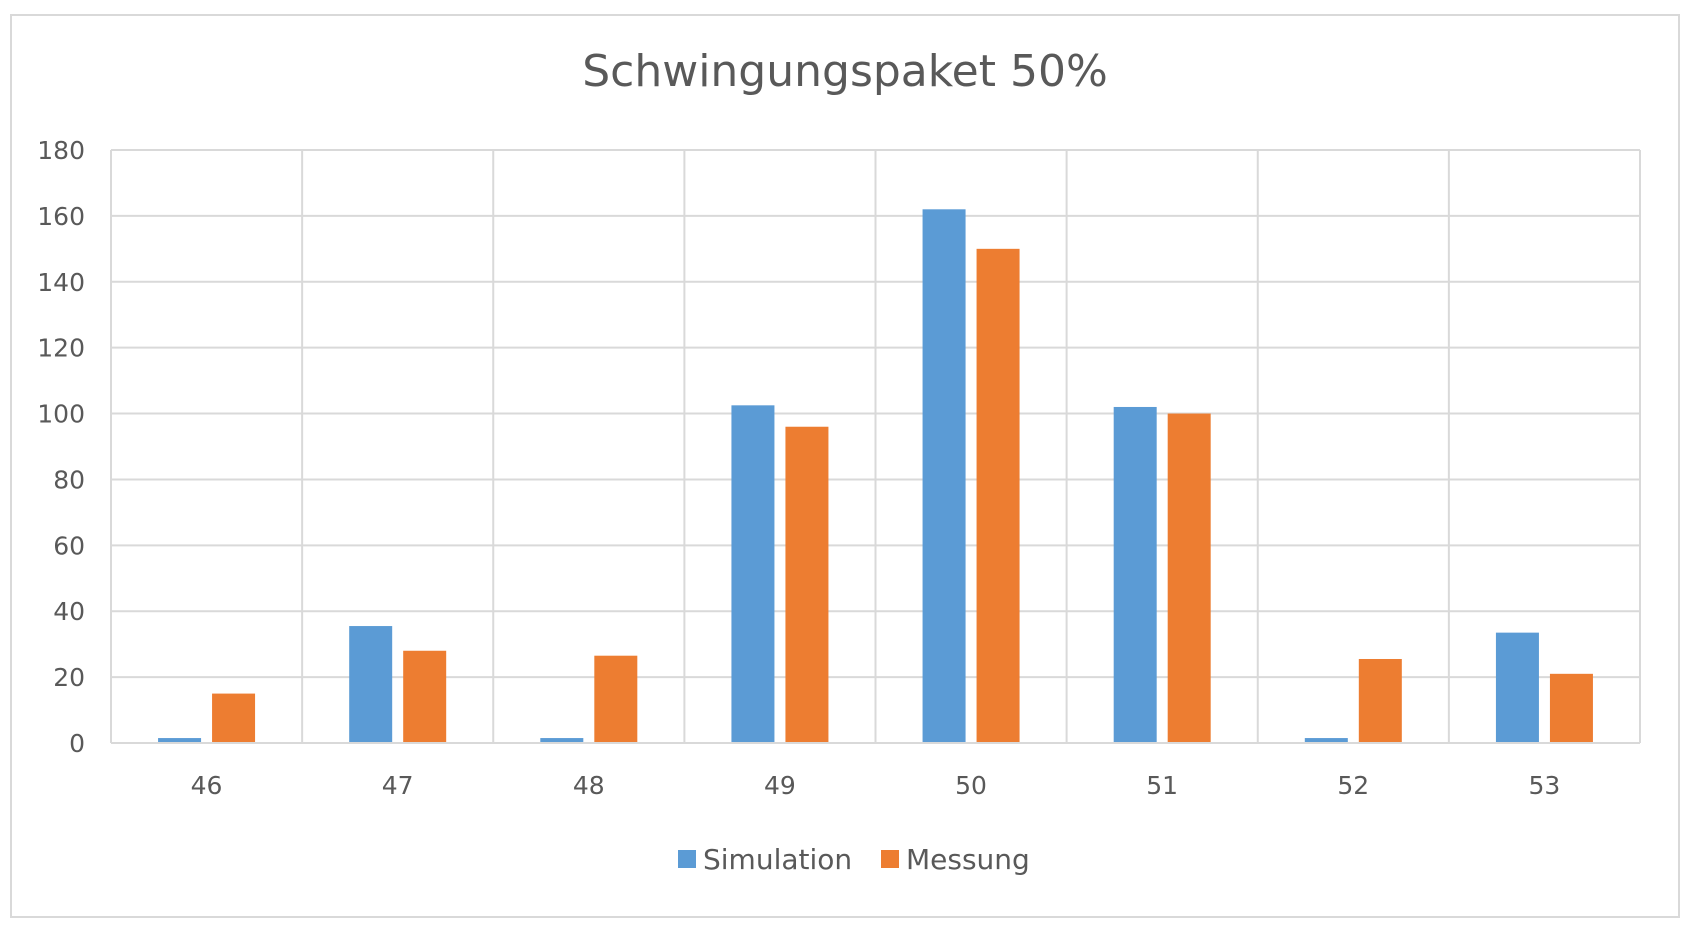  Describe the element at coordinates (854, 859) in the screenshot. I see `legend: Simulation Messung` at that location.